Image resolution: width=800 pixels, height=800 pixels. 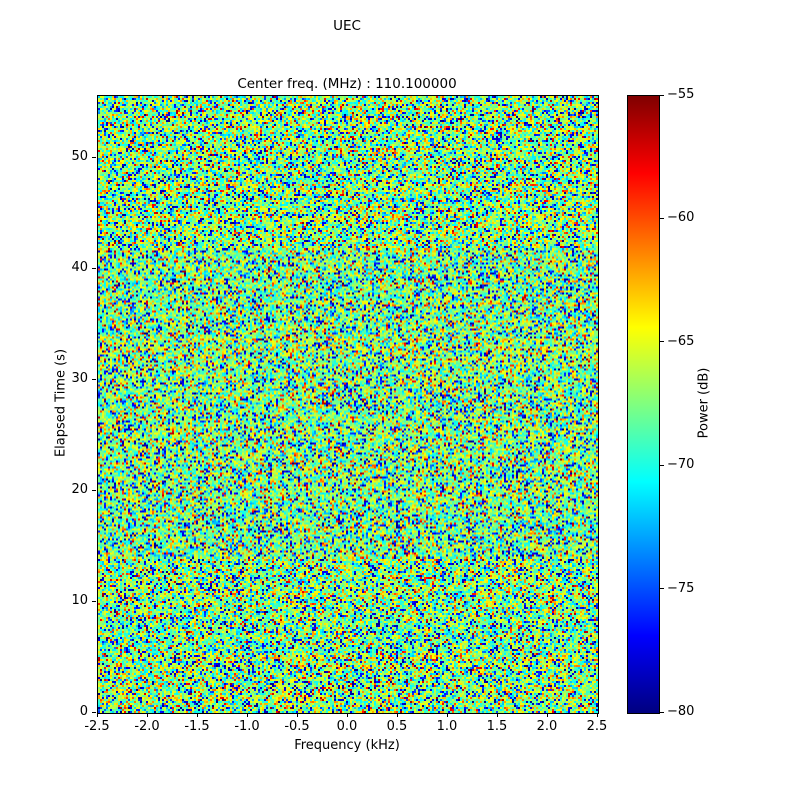 I want to click on colorbar-tick-label: −60, so click(x=681, y=218).